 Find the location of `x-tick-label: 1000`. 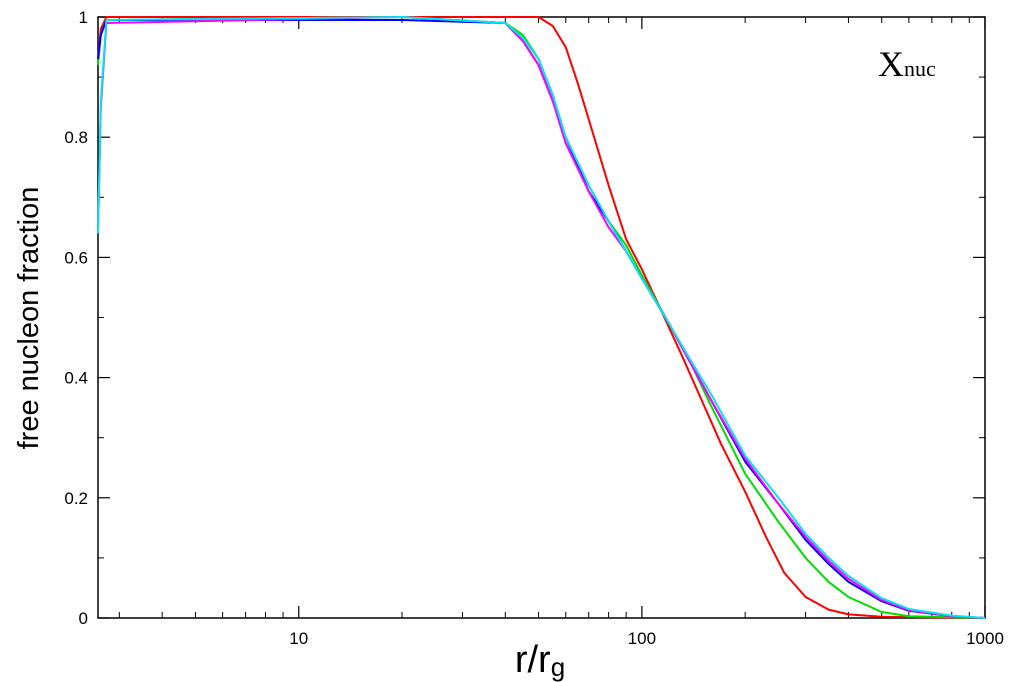

x-tick-label: 1000 is located at coordinates (985, 638).